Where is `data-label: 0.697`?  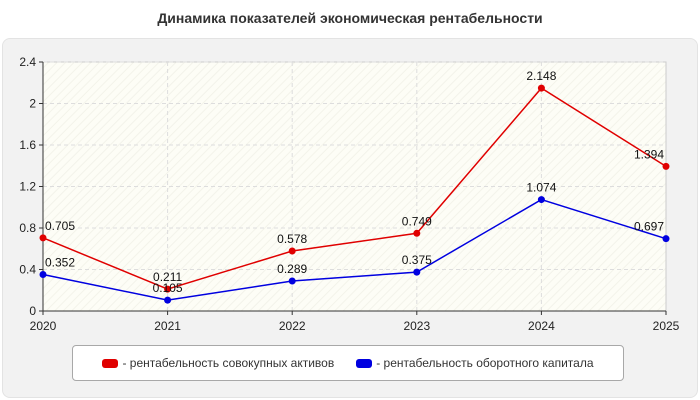
data-label: 0.697 is located at coordinates (649, 227).